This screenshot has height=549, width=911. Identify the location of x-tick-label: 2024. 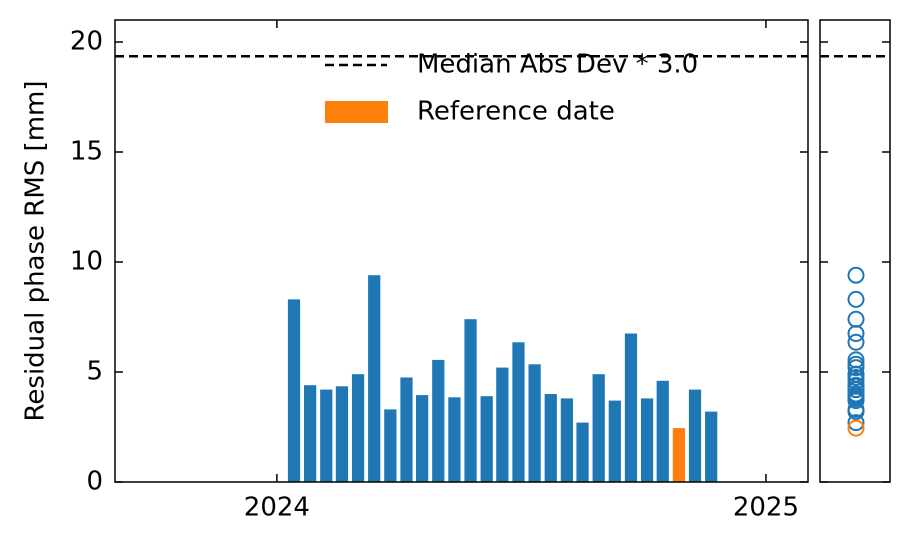
(277, 508).